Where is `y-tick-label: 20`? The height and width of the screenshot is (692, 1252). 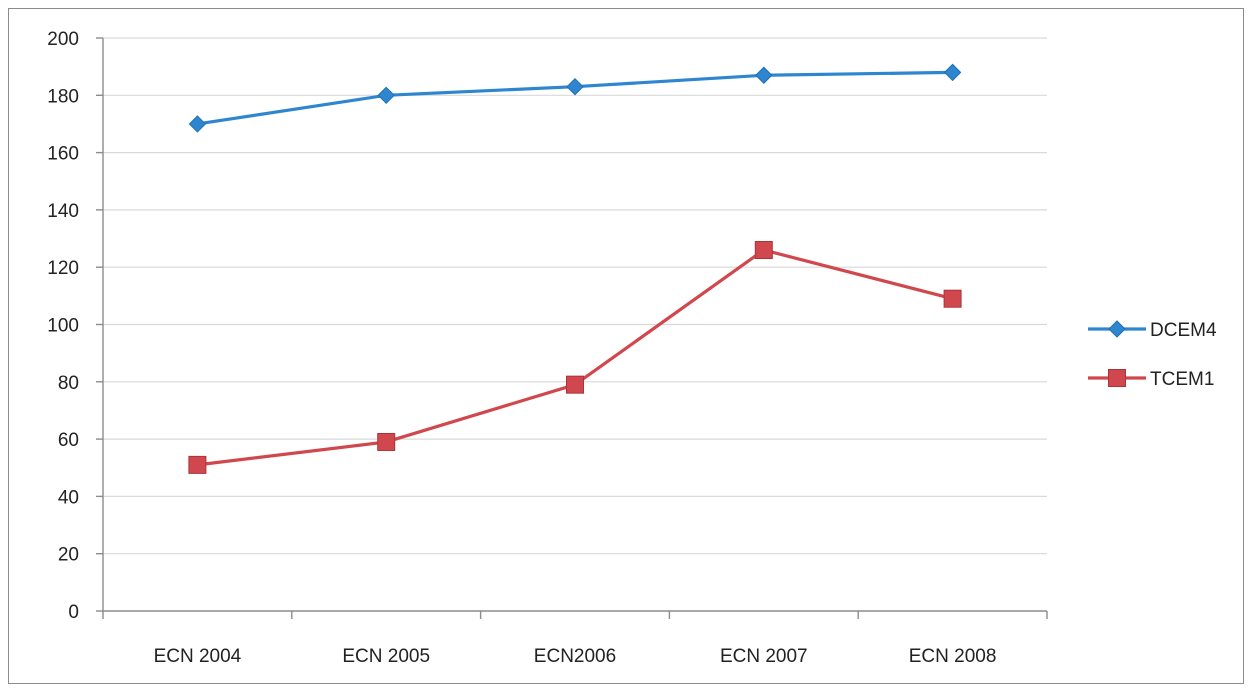 y-tick-label: 20 is located at coordinates (68, 555).